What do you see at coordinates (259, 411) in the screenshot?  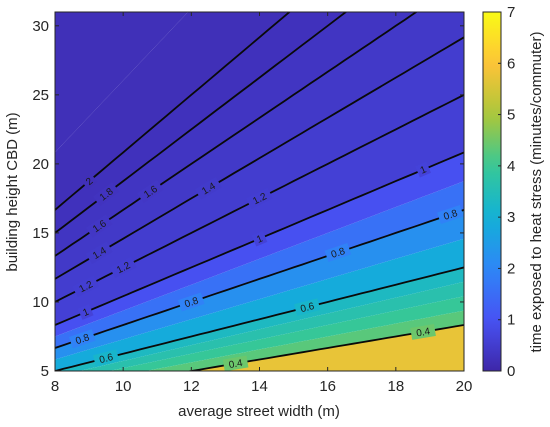 I see `x-axis-label: average street width (m)` at bounding box center [259, 411].